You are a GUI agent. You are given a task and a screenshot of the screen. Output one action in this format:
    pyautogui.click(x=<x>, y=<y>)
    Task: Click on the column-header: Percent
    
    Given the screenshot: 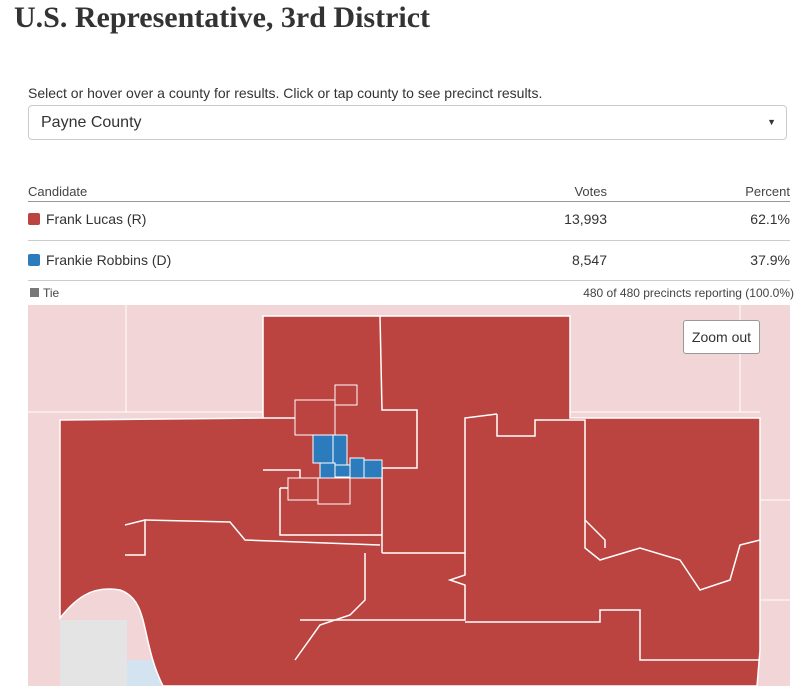 What is the action you would take?
    pyautogui.click(x=767, y=191)
    